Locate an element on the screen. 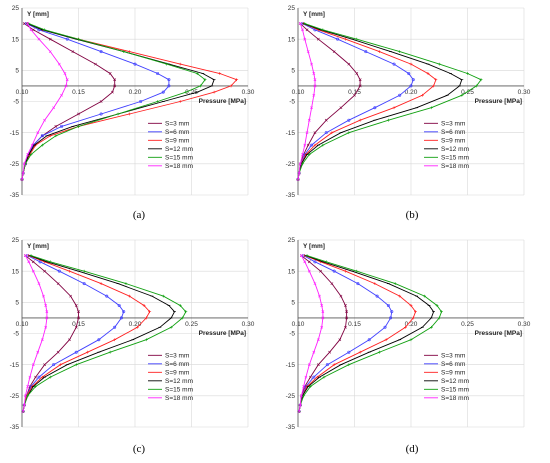  x-tick-label: 0.30 is located at coordinates (248, 92).